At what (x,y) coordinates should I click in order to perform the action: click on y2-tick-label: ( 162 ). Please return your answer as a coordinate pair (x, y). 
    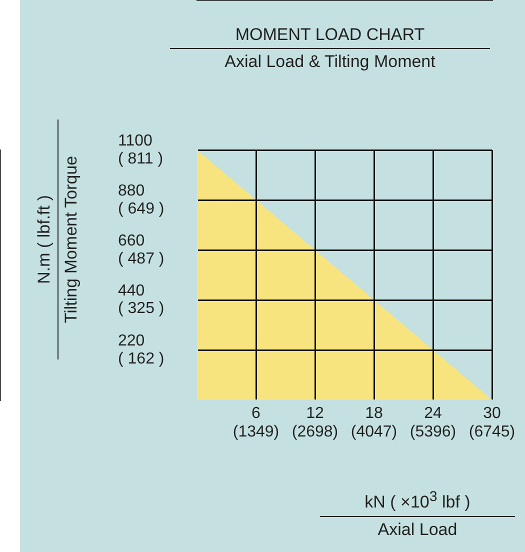
    Looking at the image, I should click on (141, 359).